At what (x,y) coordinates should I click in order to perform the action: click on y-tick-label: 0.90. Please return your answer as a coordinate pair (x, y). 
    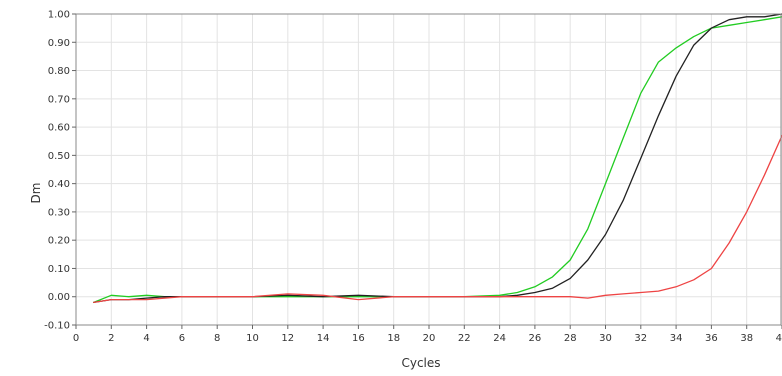
    Looking at the image, I should click on (59, 43).